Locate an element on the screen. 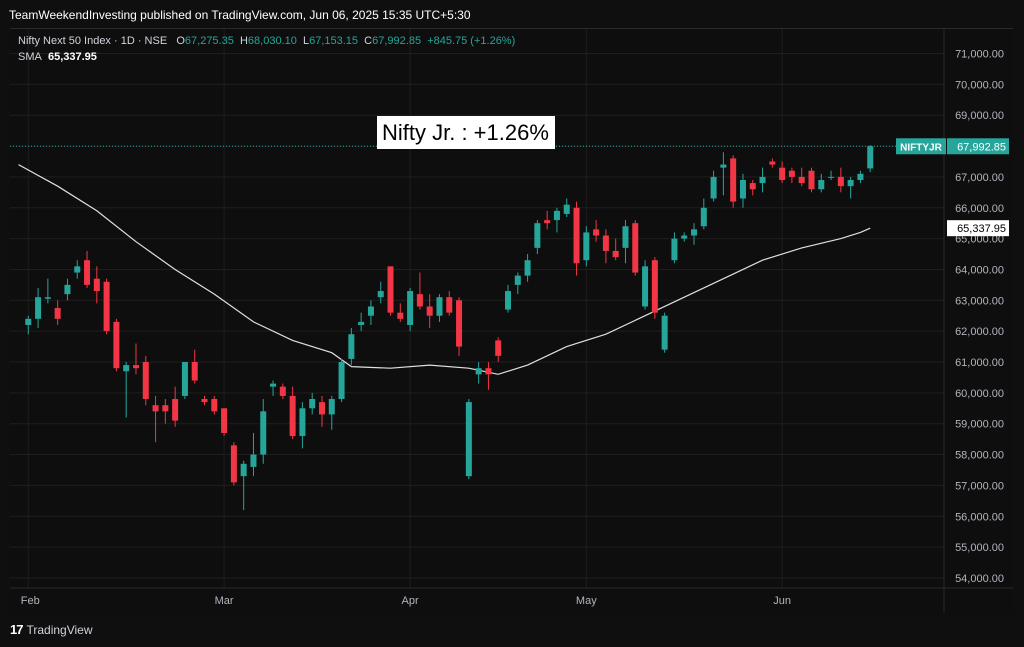 This screenshot has height=647, width=1024. low-value: 67,153.15 is located at coordinates (334, 41).